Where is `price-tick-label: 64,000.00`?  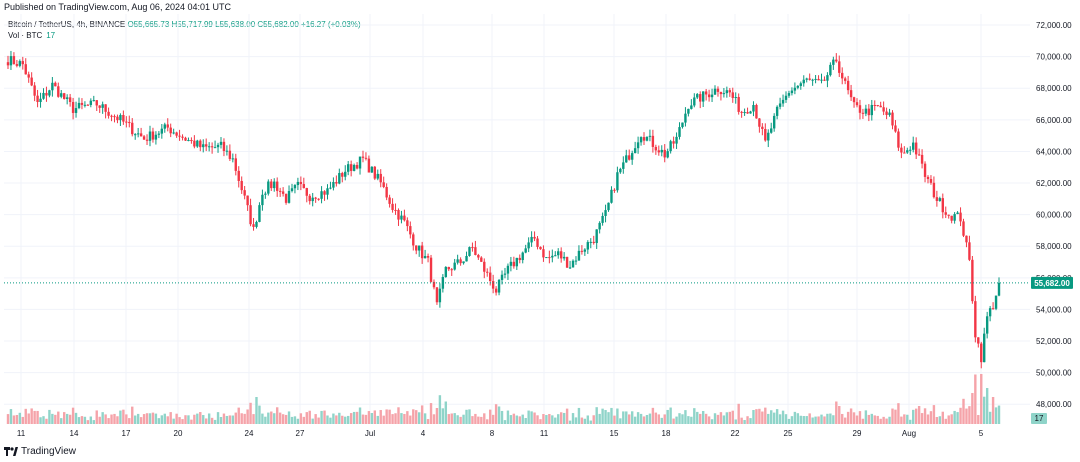 price-tick-label: 64,000.00 is located at coordinates (1054, 151).